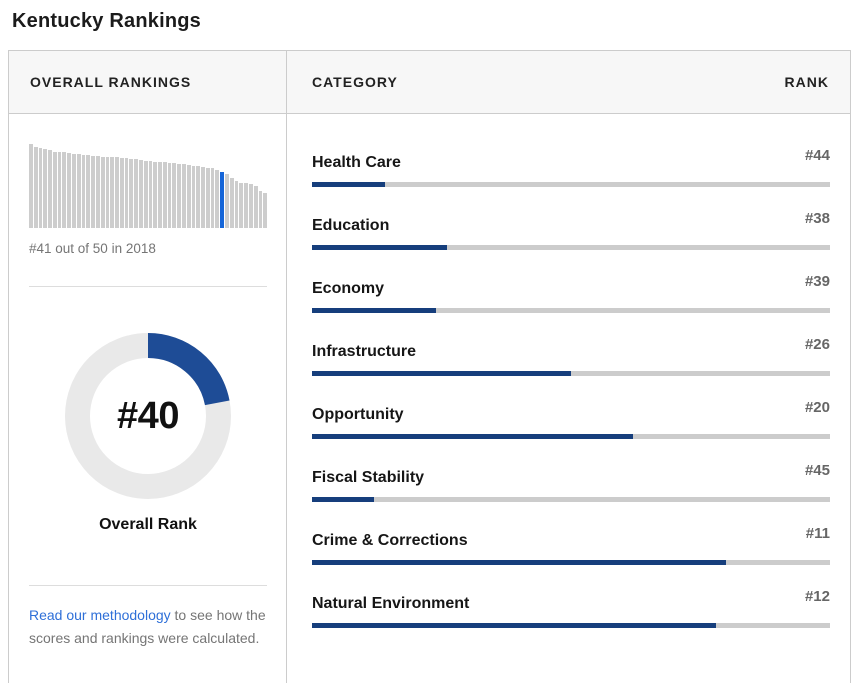 Image resolution: width=859 pixels, height=699 pixels. What do you see at coordinates (391, 603) in the screenshot?
I see `category-label: Natural Environment` at bounding box center [391, 603].